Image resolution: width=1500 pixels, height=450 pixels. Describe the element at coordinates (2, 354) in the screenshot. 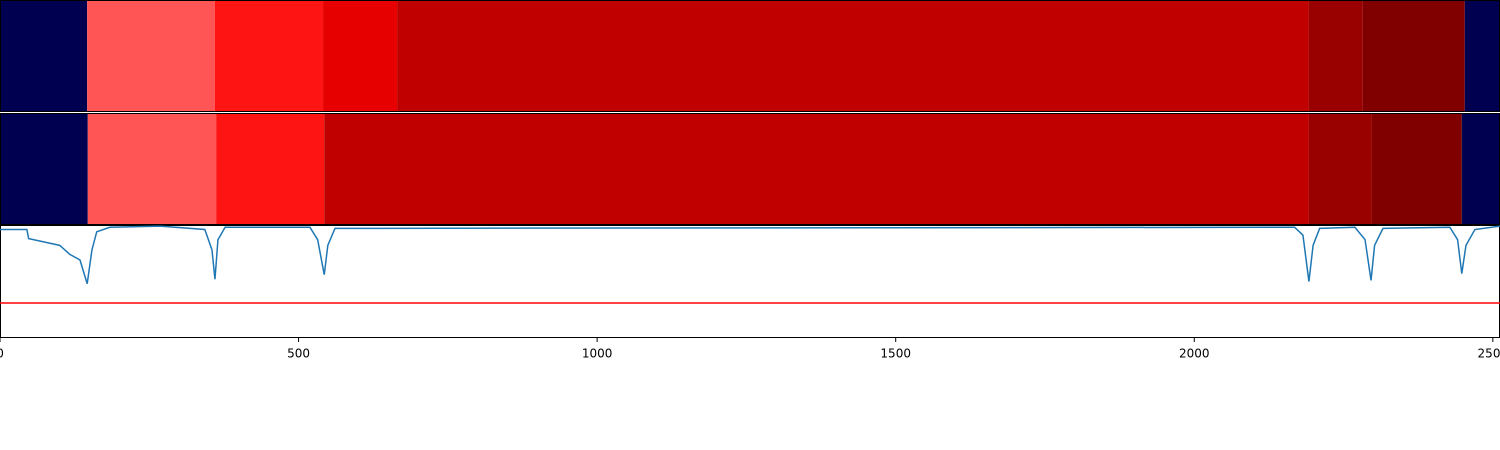

I see `x-tick-label: 0` at that location.